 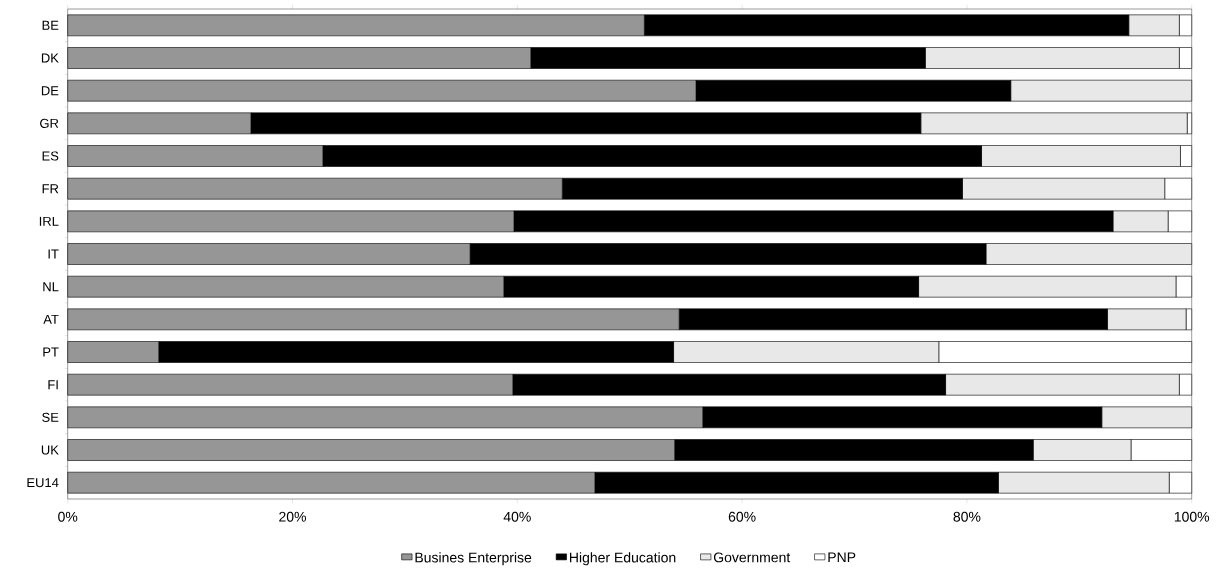 What do you see at coordinates (51, 319) in the screenshot?
I see `y-tick-label: AT` at bounding box center [51, 319].